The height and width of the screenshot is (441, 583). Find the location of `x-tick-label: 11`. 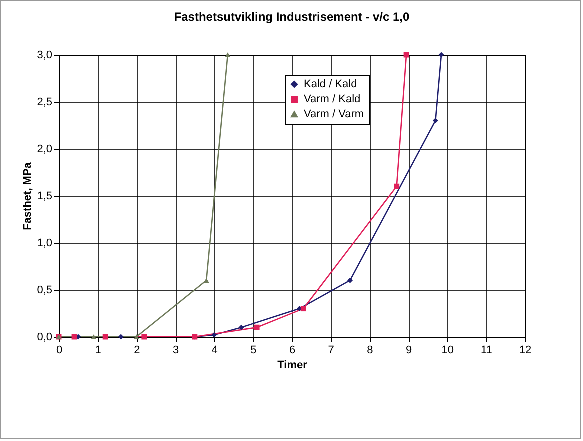

x-tick-label: 11 is located at coordinates (486, 350).